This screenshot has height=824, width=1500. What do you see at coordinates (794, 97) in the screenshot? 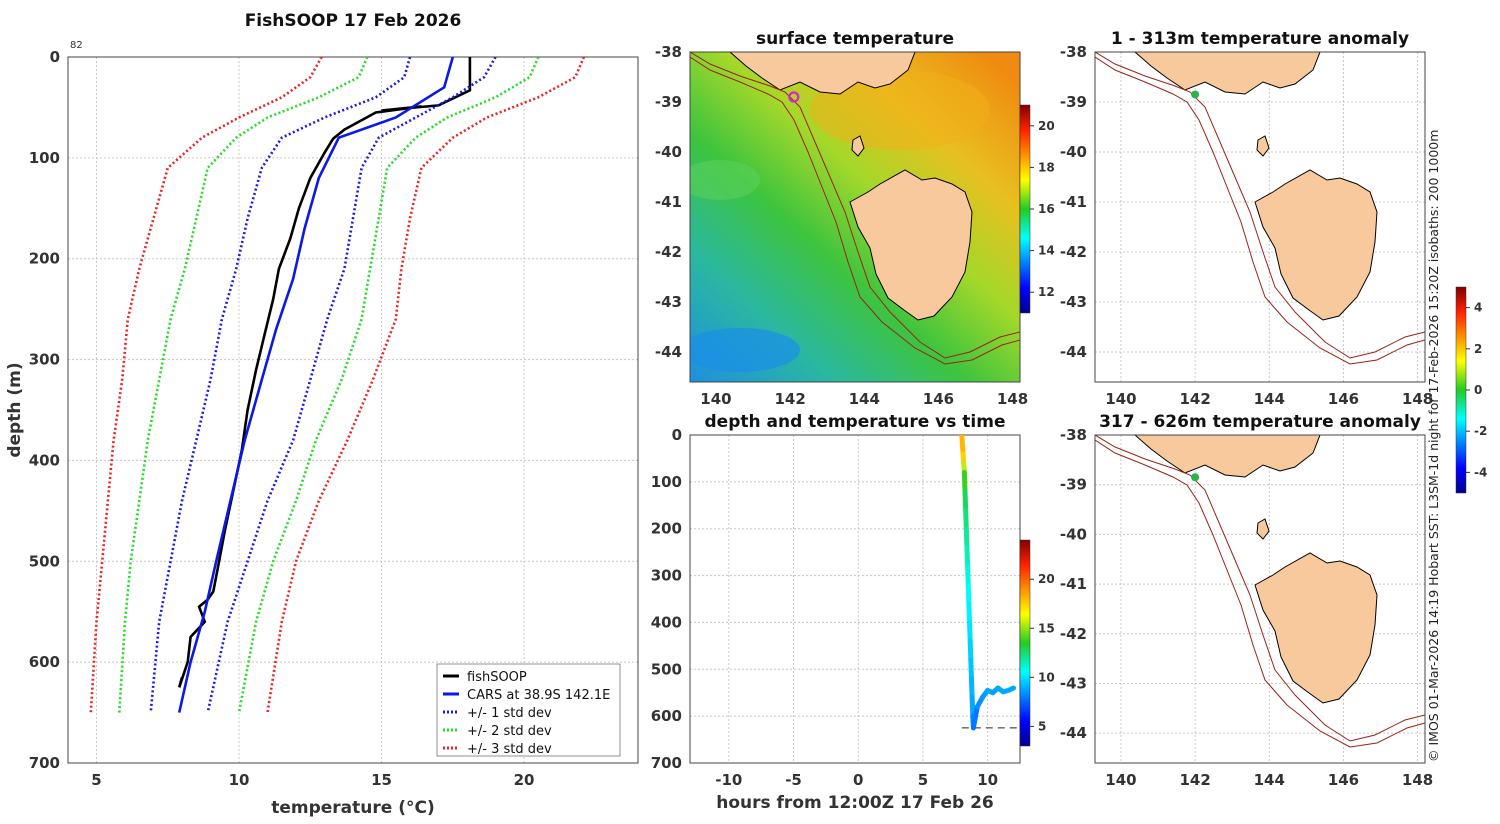
I see `location-ring` at bounding box center [794, 97].